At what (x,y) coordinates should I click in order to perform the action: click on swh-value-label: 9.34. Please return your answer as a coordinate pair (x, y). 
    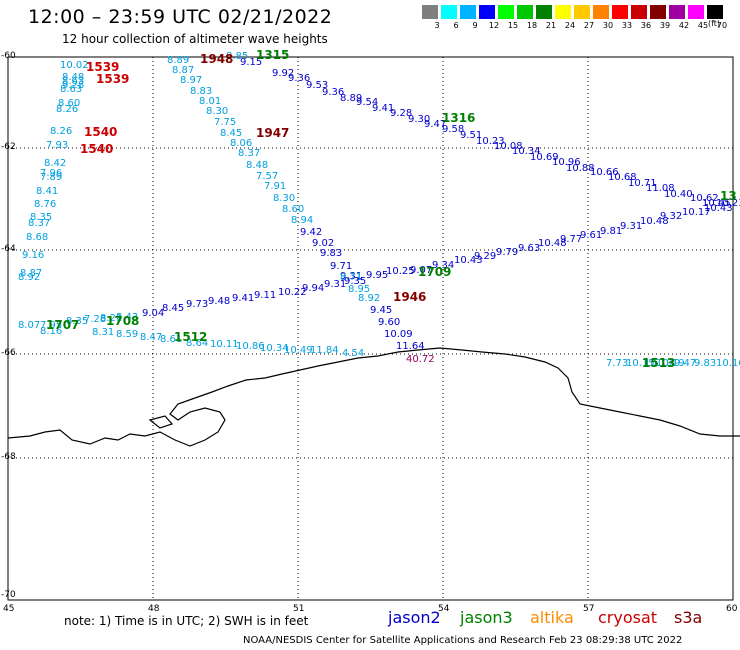
    Looking at the image, I should click on (443, 265).